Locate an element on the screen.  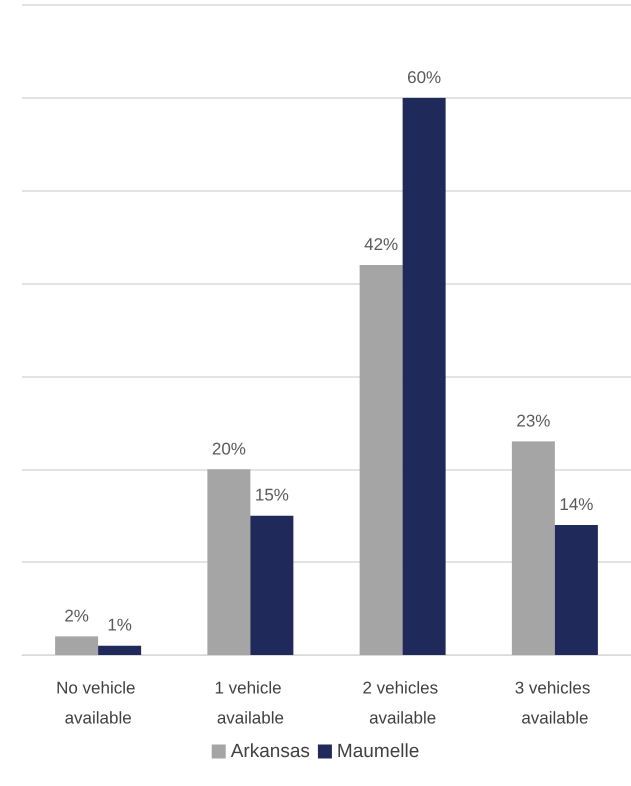
data-label: 42% is located at coordinates (381, 244).